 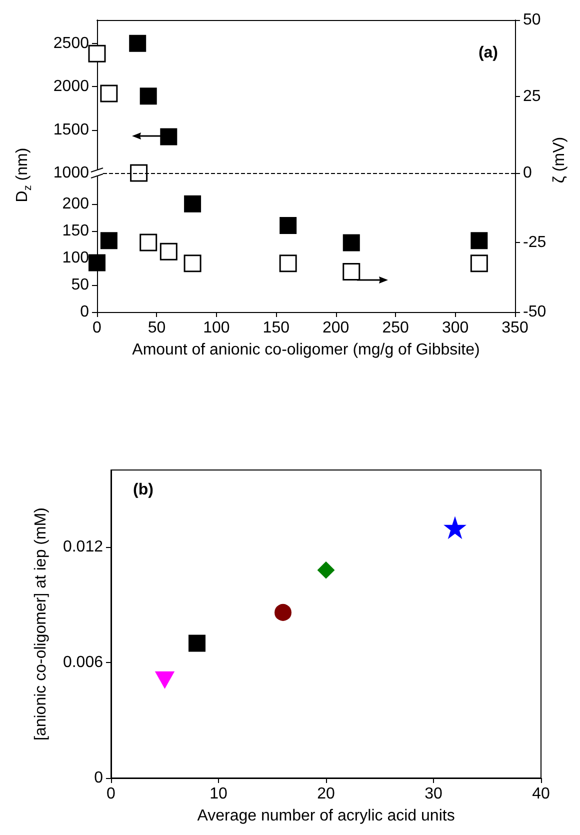 I want to click on x-tick-label: 200, so click(x=336, y=328).